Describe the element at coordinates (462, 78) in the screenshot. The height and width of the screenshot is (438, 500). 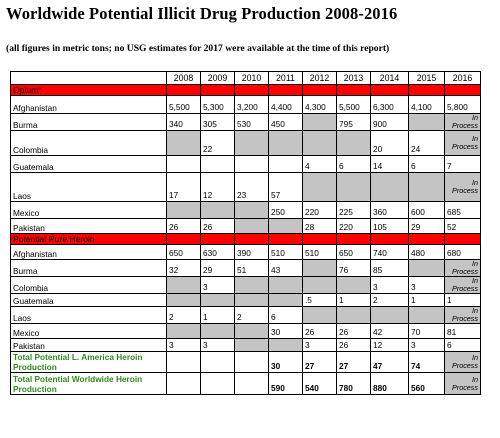
I see `year-header: 2016` at that location.